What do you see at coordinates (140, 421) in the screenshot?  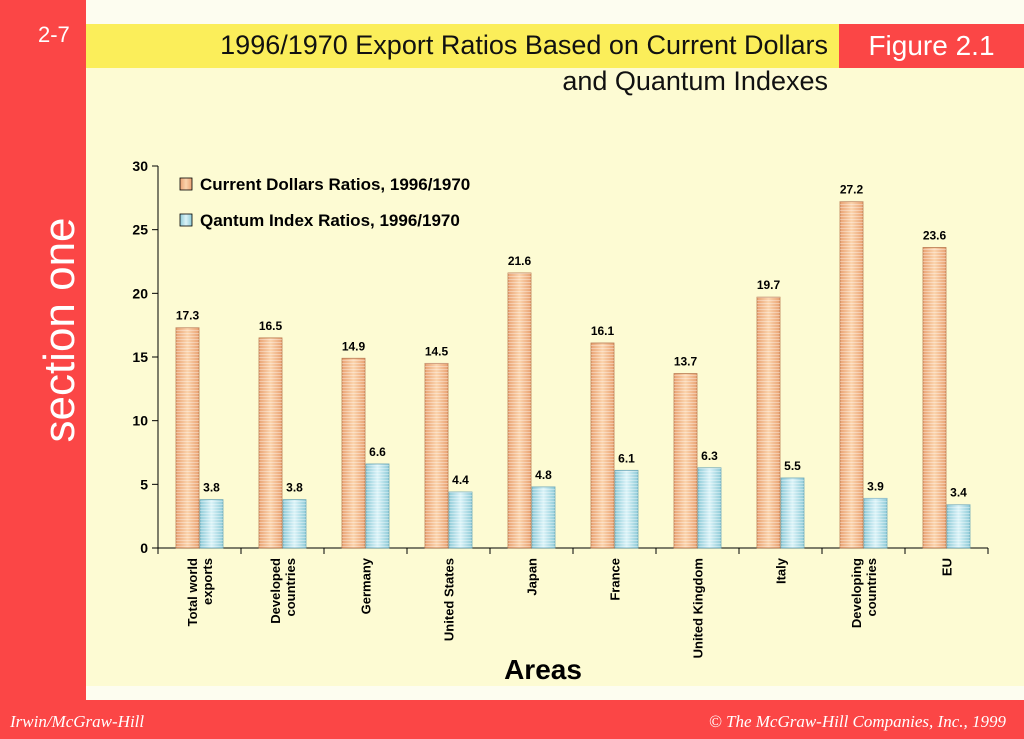 I see `y-tick-label: 10` at bounding box center [140, 421].